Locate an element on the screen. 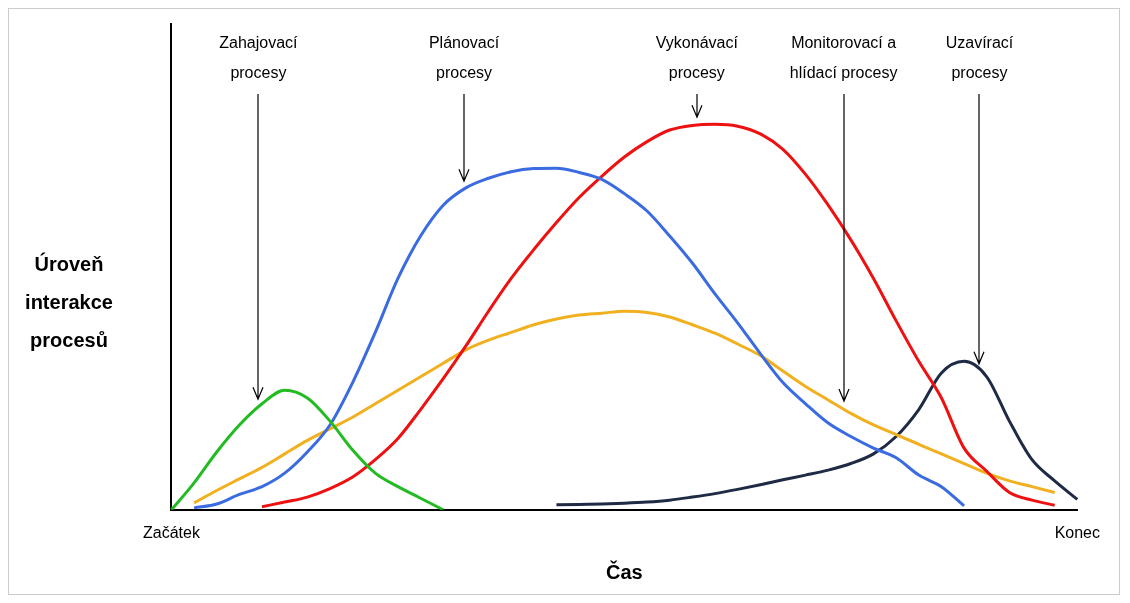  x-tick-label: Začátek is located at coordinates (172, 532).